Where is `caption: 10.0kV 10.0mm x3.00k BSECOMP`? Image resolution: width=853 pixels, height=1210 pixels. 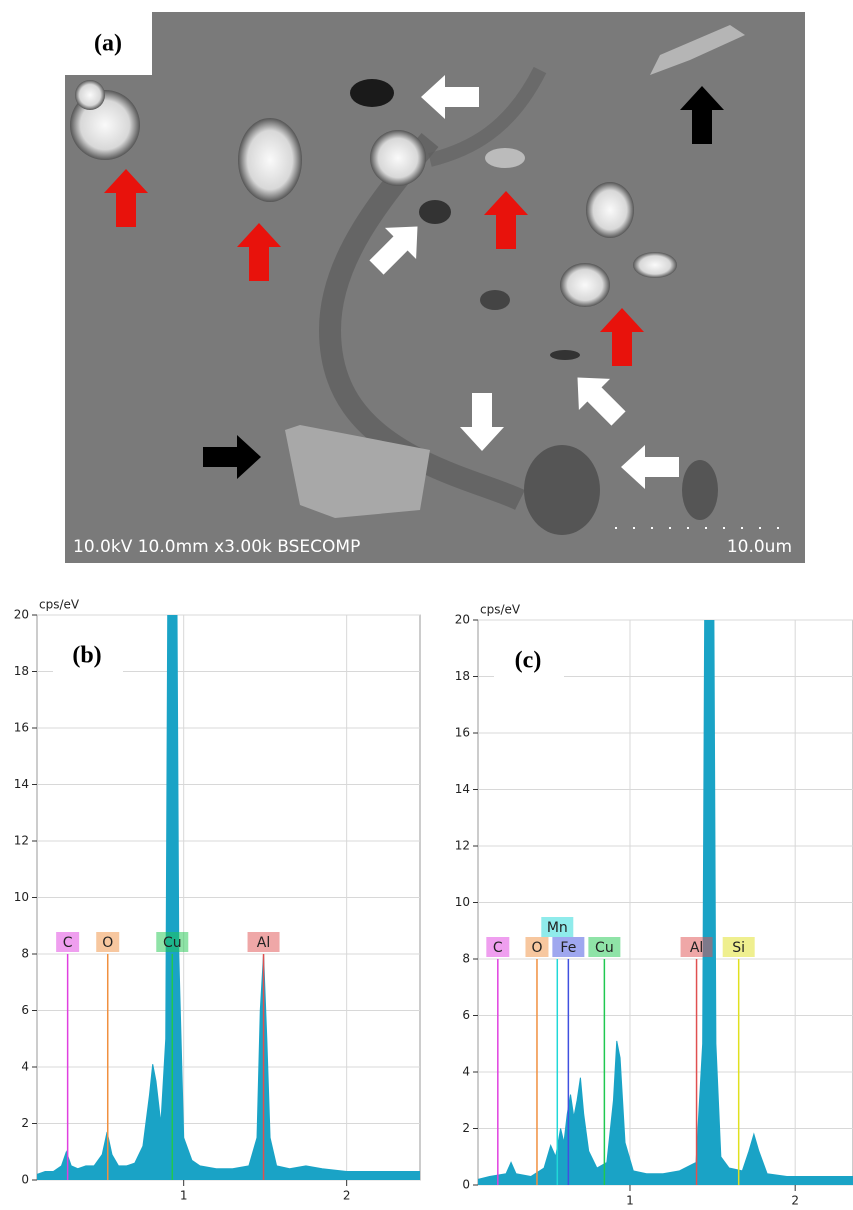
caption: 10.0kV 10.0mm x3.00k BSECOMP is located at coordinates (216, 547).